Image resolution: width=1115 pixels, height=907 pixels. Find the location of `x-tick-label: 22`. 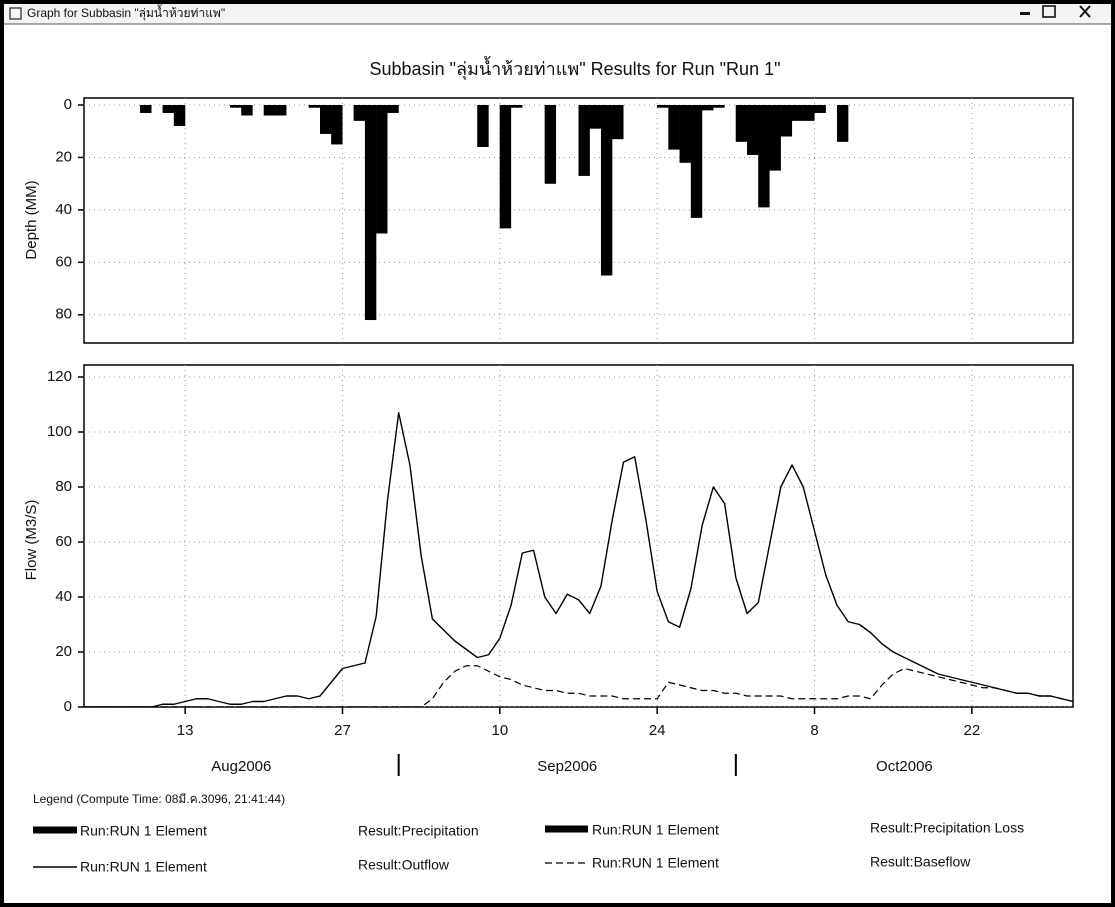

x-tick-label: 22 is located at coordinates (972, 730).